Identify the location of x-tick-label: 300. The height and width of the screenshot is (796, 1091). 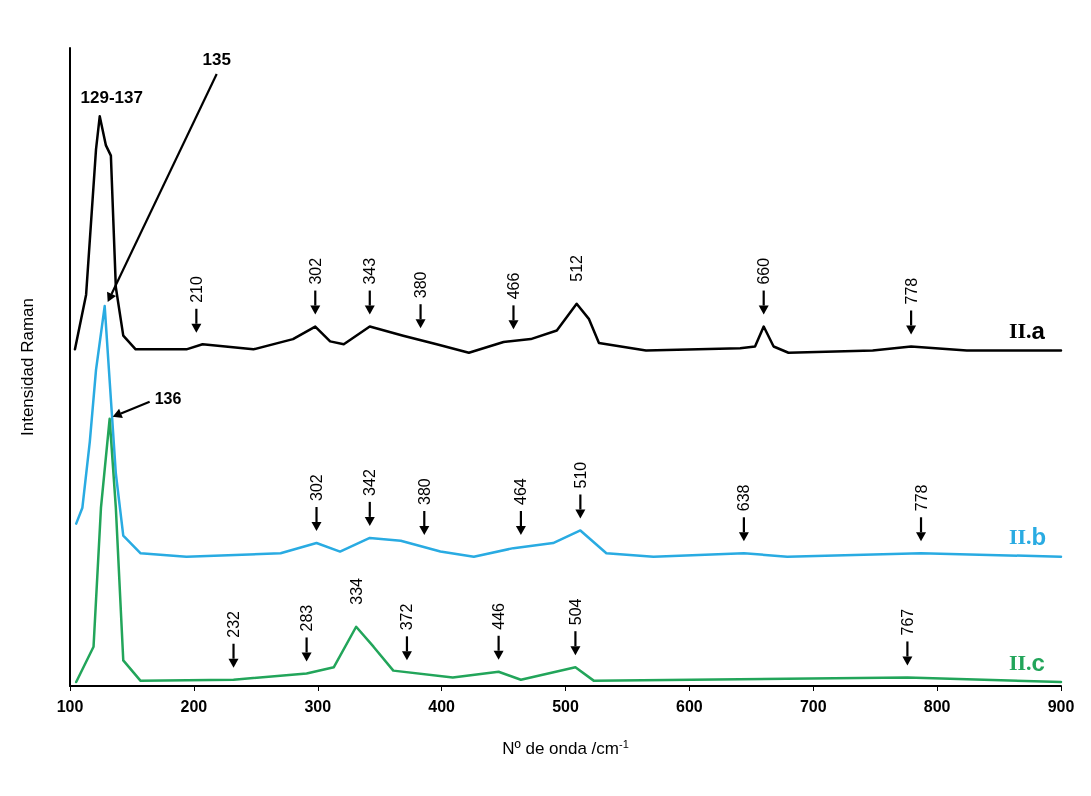
(318, 706).